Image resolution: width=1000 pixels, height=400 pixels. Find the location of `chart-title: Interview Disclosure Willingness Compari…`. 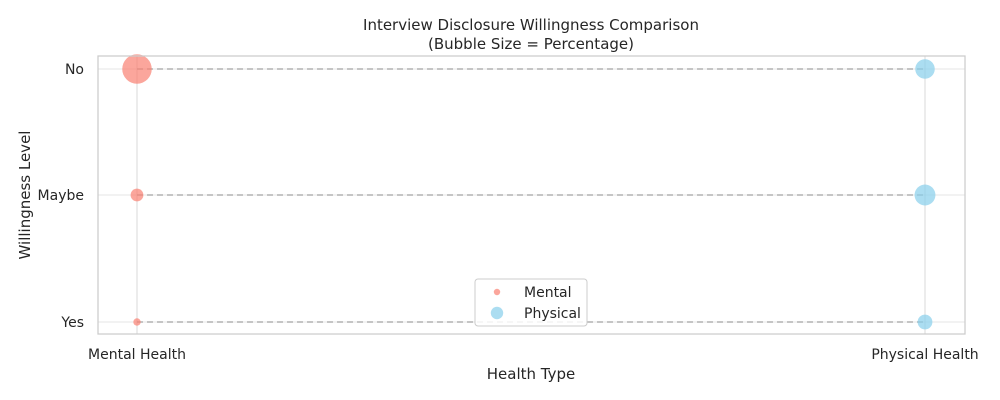

chart-title: Interview Disclosure Willingness Compari… is located at coordinates (531, 25).